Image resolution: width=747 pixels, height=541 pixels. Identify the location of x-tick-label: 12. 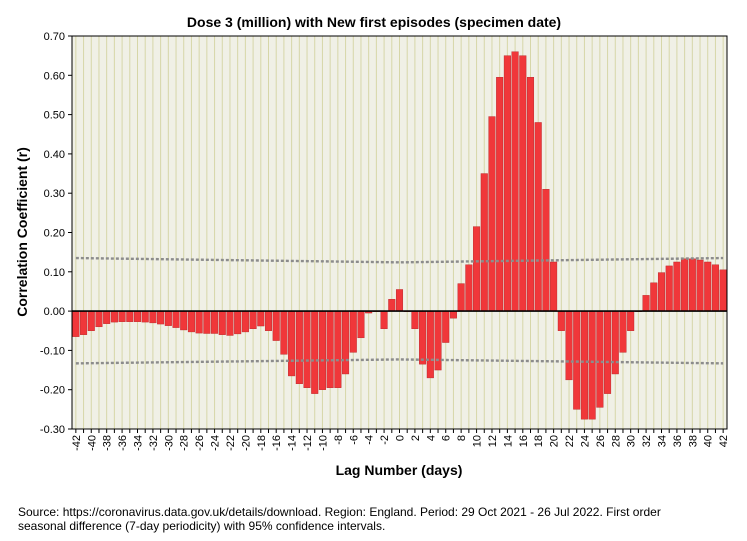
(493, 441).